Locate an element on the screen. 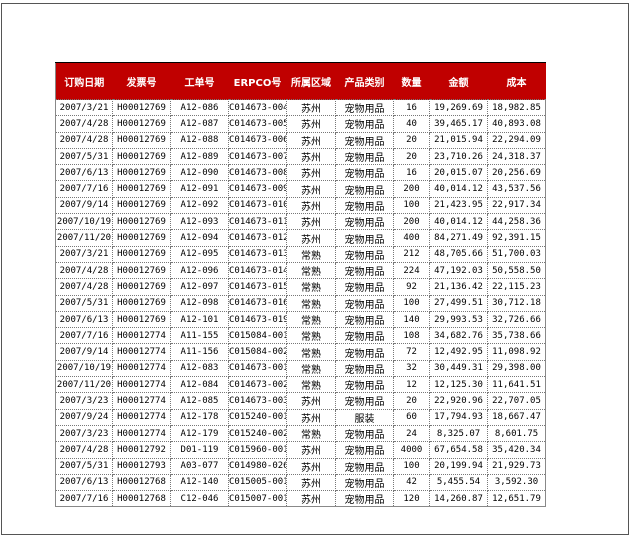 This screenshot has width=640, height=535. cell-erpco: C014673-001 is located at coordinates (257, 368).